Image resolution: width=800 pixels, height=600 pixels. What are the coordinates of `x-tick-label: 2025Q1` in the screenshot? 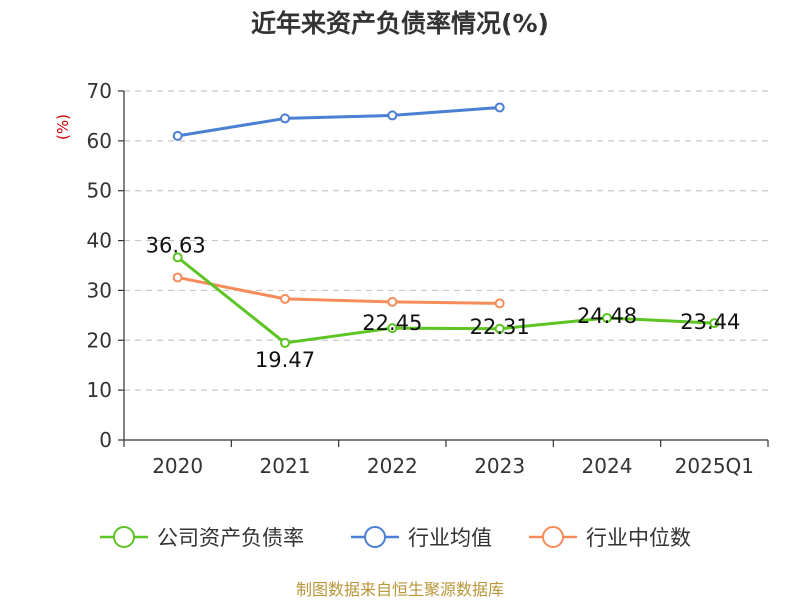 It's located at (714, 466).